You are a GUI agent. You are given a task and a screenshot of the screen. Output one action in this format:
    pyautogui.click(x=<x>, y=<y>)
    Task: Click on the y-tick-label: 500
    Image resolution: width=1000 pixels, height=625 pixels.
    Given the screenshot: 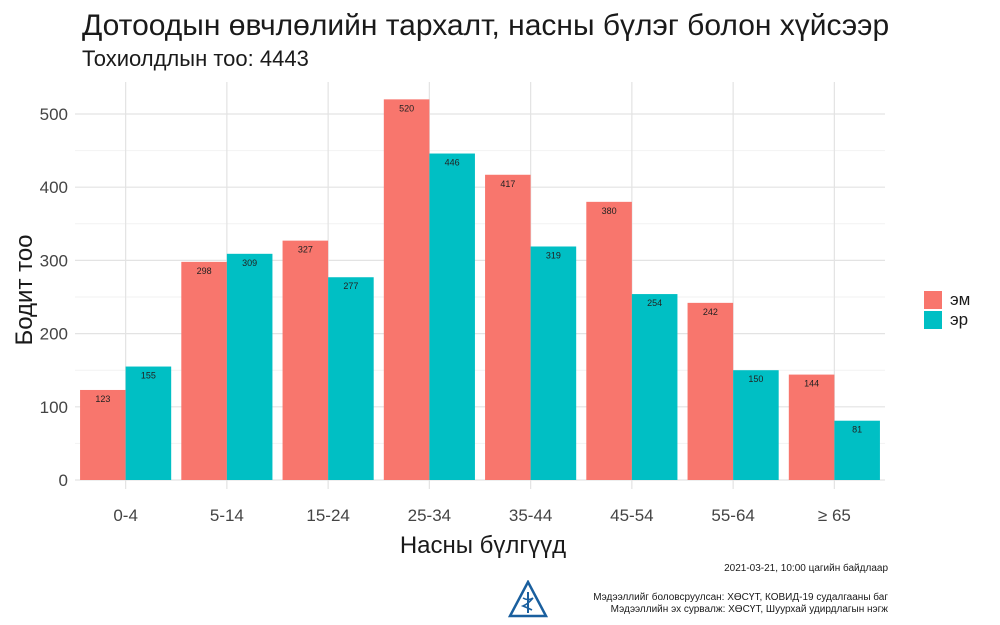 What is the action you would take?
    pyautogui.click(x=54, y=114)
    